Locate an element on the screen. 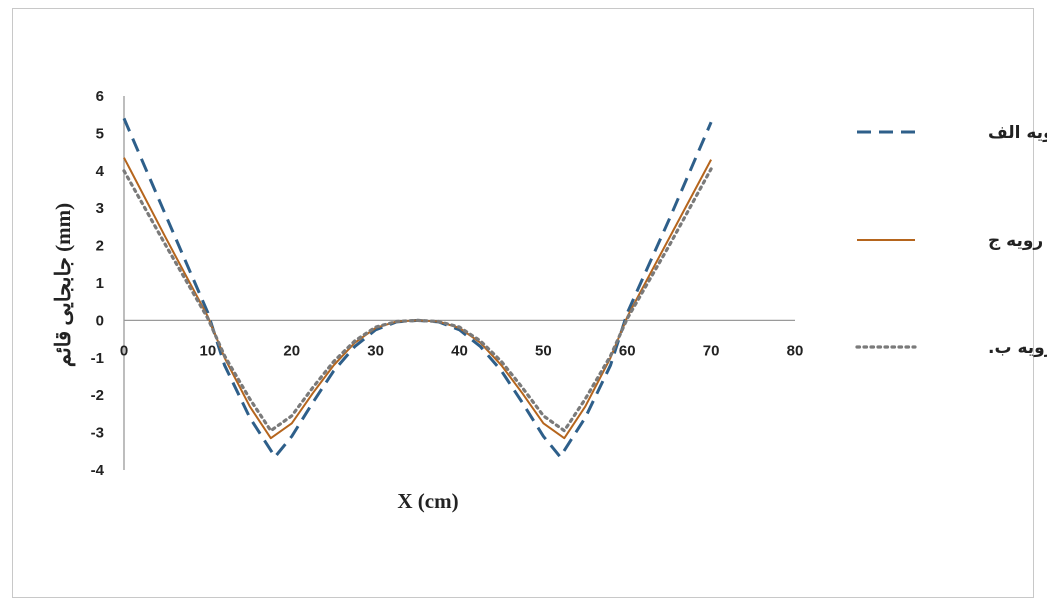 This screenshot has width=1047, height=609. y-tick-label: 5 is located at coordinates (100, 133).